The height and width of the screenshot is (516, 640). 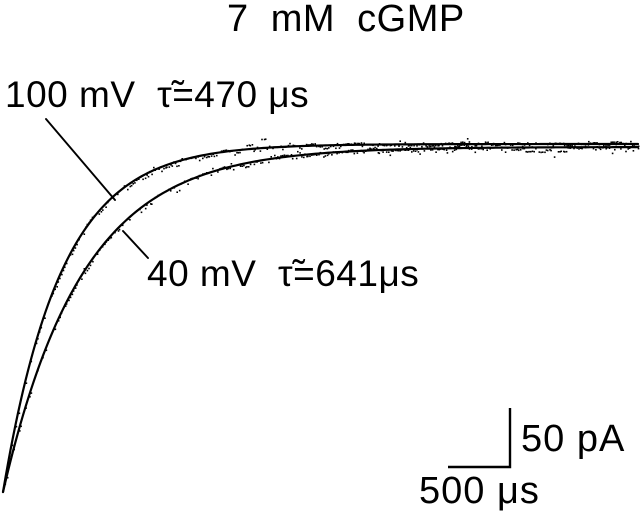 What do you see at coordinates (479, 491) in the screenshot?
I see `scale-bar-time-label: 500 μs` at bounding box center [479, 491].